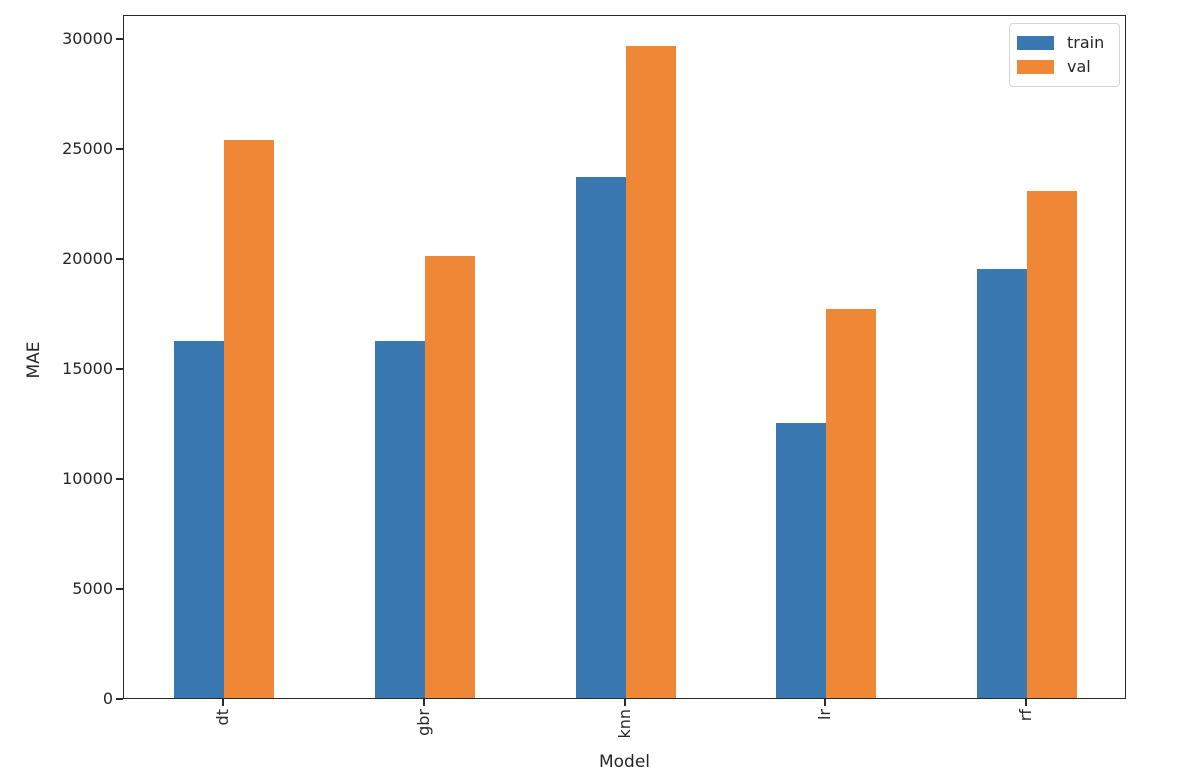  What do you see at coordinates (624, 762) in the screenshot?
I see `x-axis-label: Model` at bounding box center [624, 762].